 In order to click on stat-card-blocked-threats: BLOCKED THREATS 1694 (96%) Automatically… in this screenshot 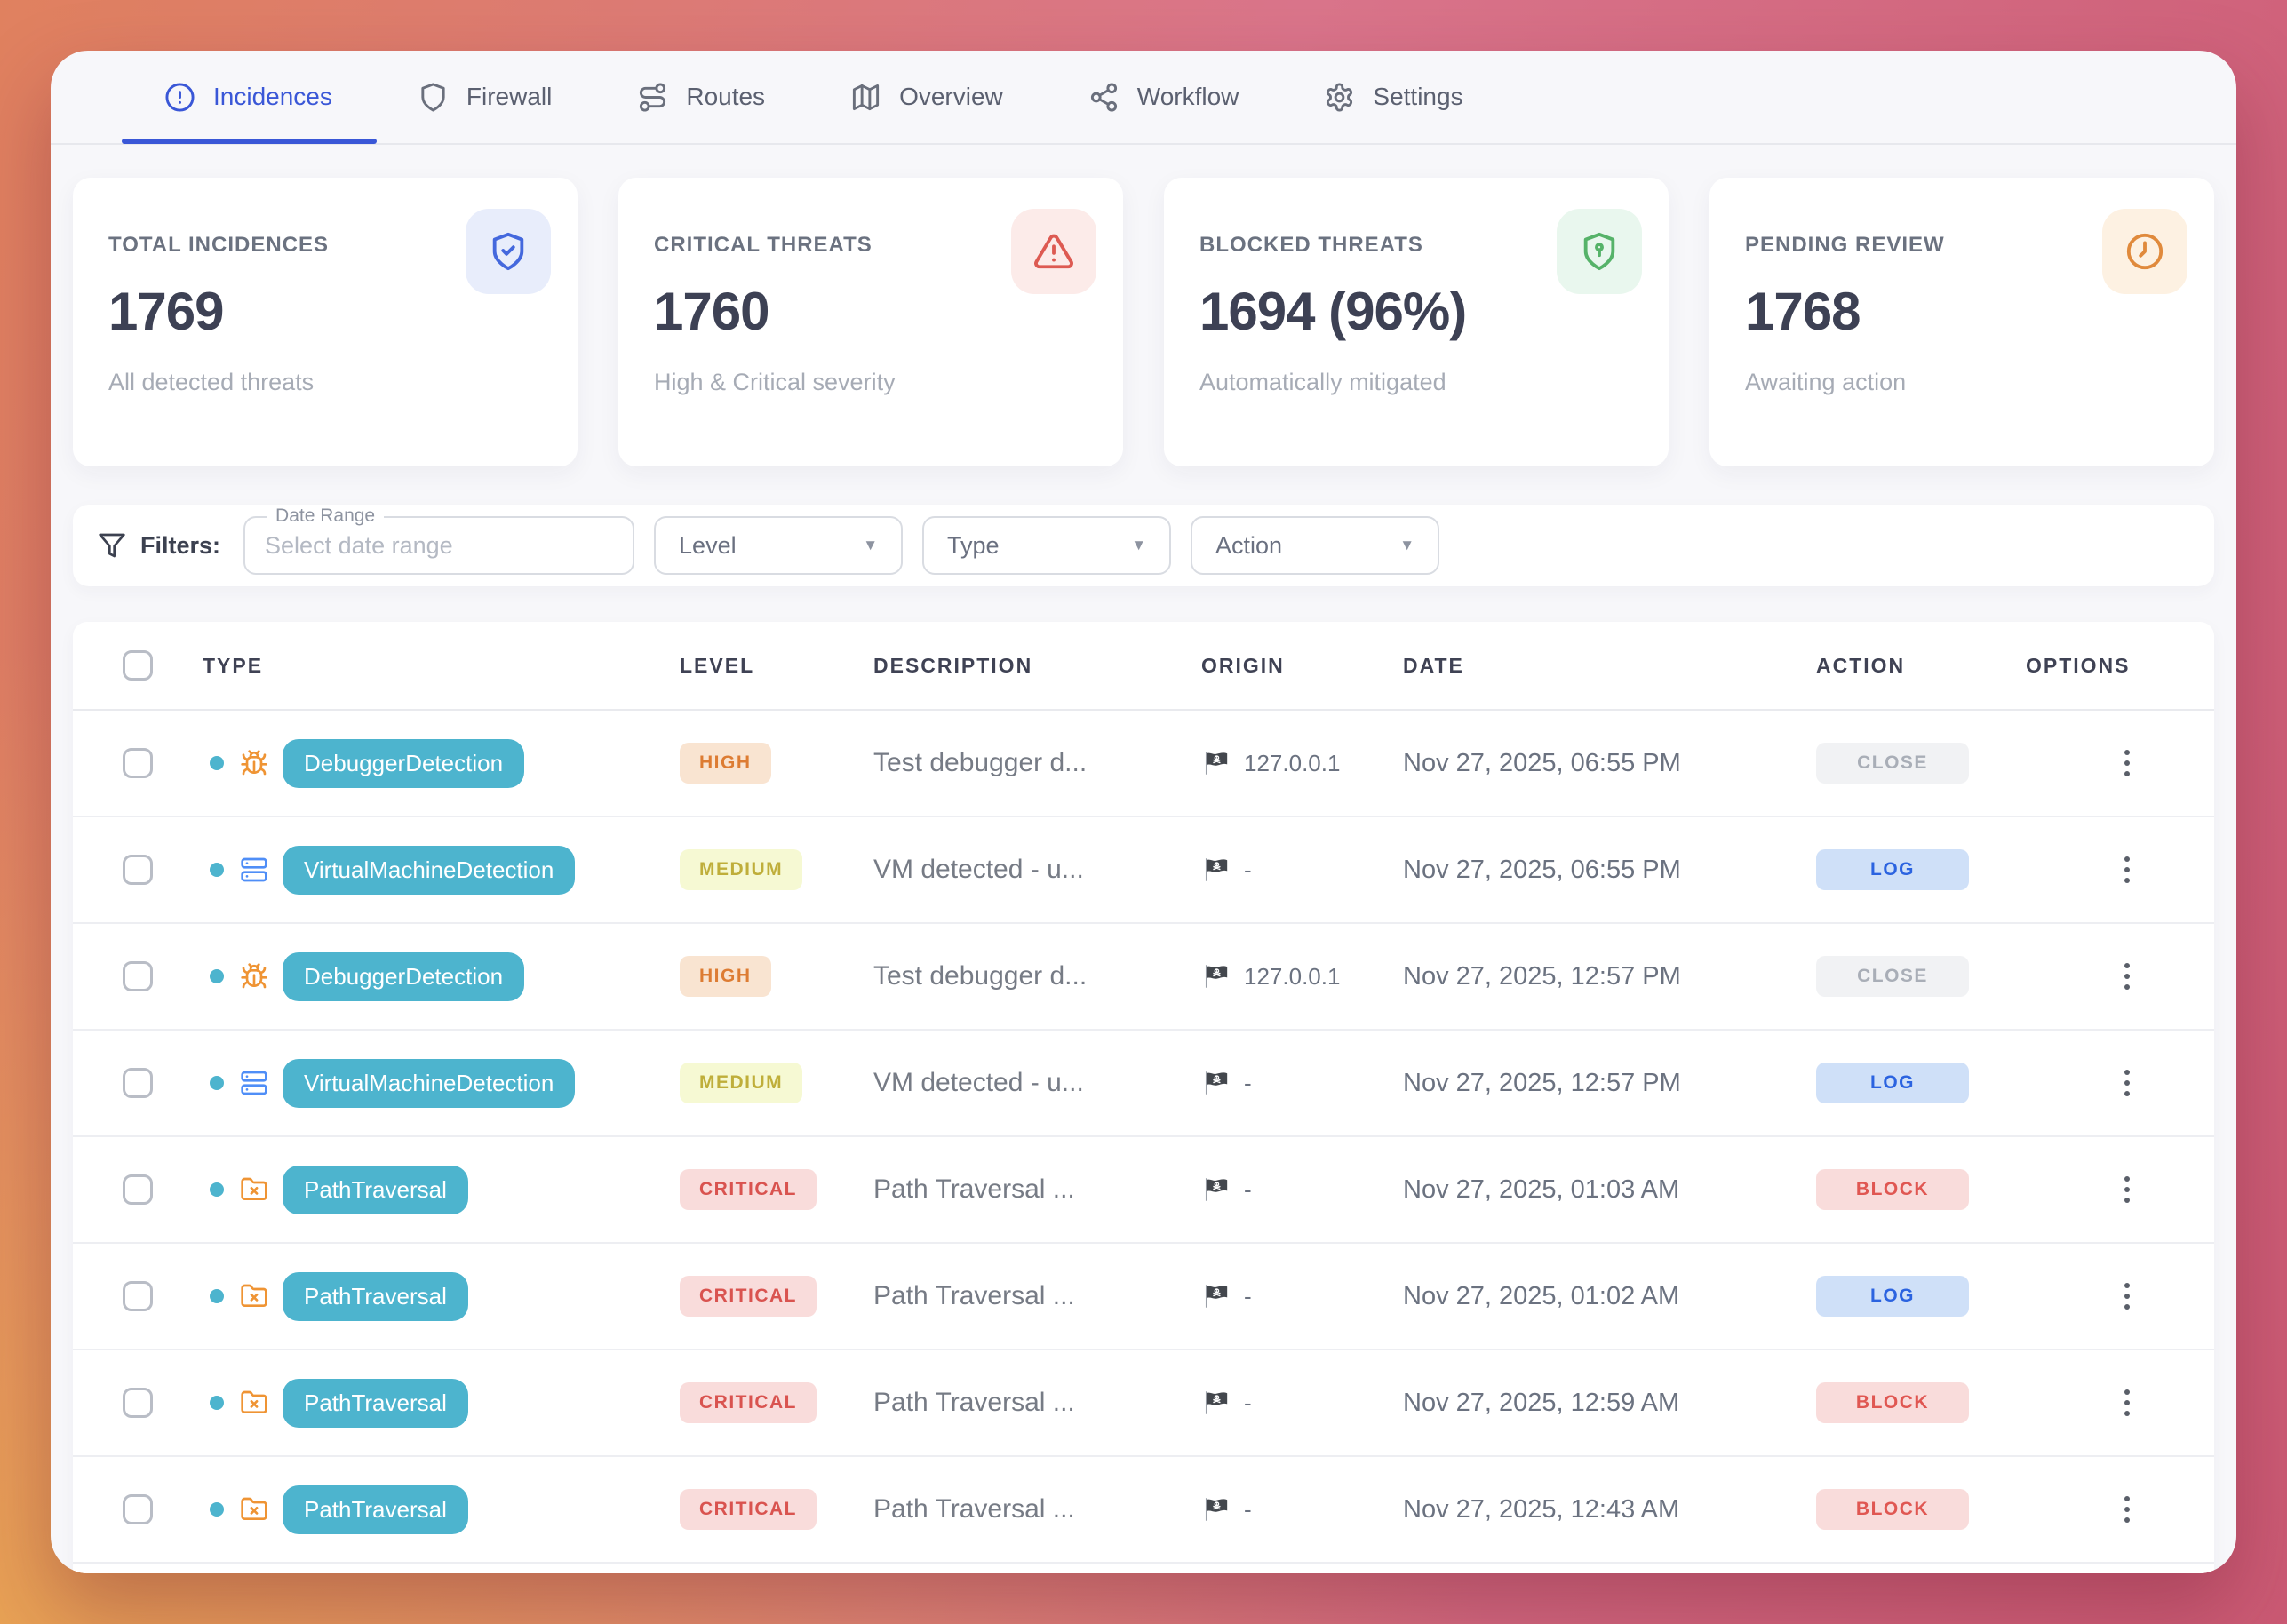, I will do `click(1416, 322)`.